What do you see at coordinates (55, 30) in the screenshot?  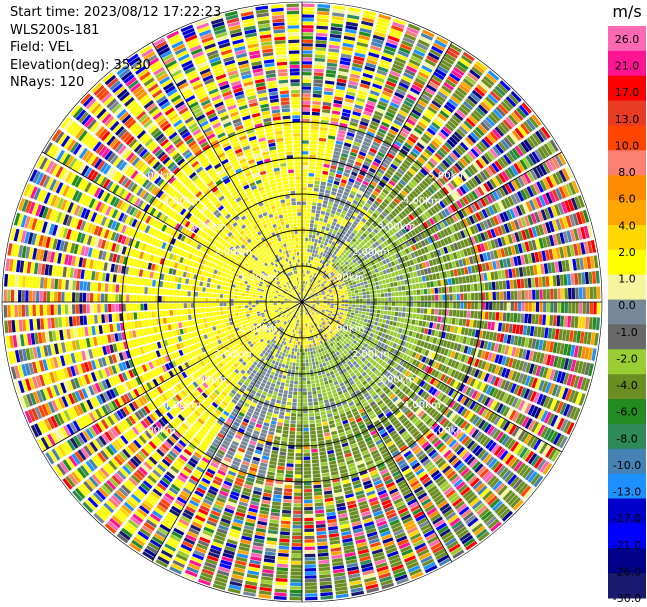 I see `instrument-label: WLS200s-181` at bounding box center [55, 30].